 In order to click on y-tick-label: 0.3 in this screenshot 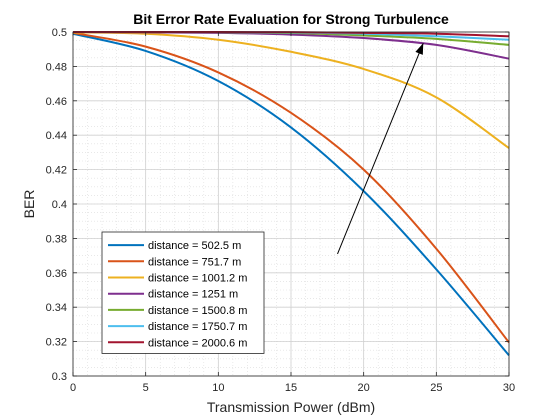, I will do `click(59, 377)`.